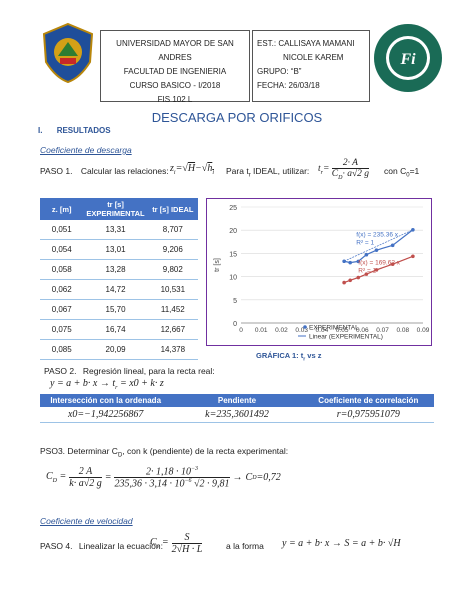  I want to click on header-line-3: CURSO BASICO - I/2018, so click(175, 85).